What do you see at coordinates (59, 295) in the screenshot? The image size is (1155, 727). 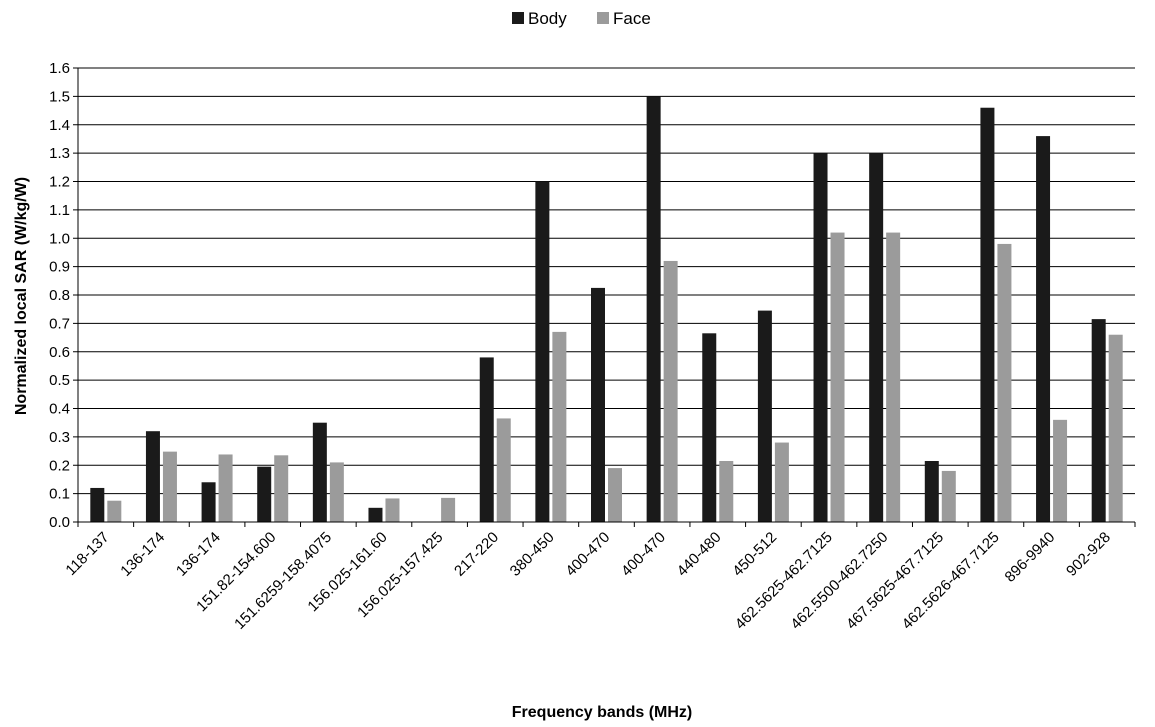 I see `y-tick-label: 0.8` at bounding box center [59, 295].